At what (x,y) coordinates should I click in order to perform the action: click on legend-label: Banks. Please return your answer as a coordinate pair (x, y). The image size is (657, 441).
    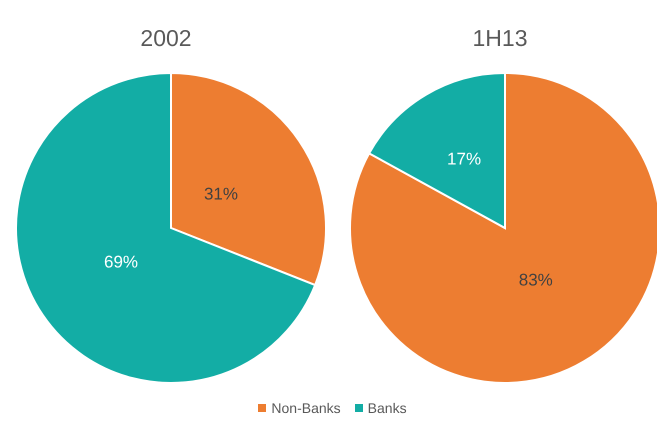
    Looking at the image, I should click on (387, 408).